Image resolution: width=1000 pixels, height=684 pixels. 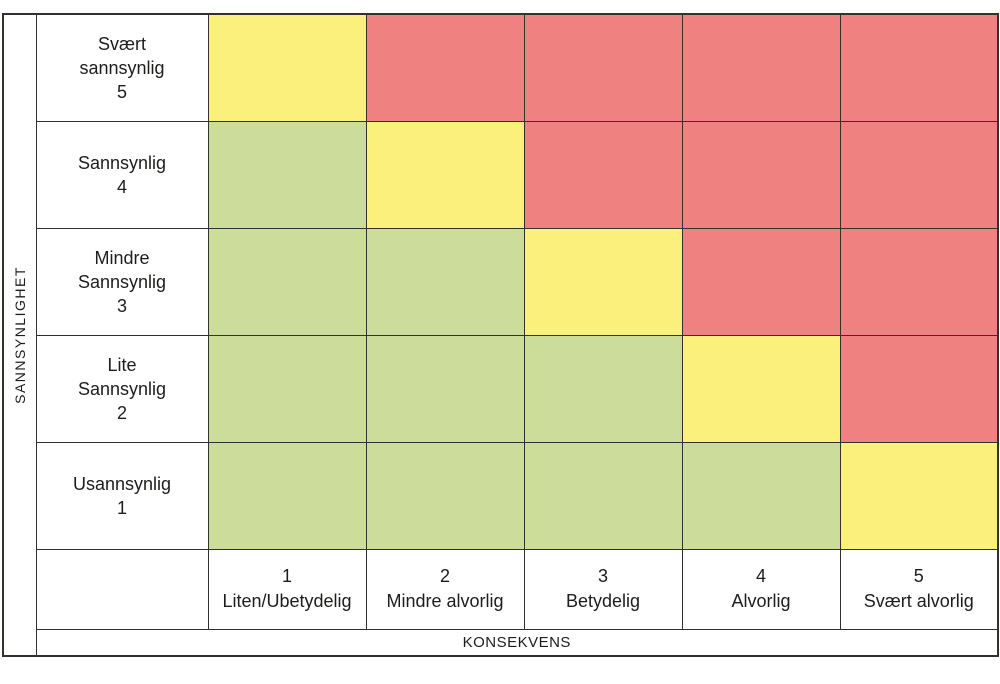 I want to click on col-header-text: Mindre alvorlig, so click(x=445, y=601).